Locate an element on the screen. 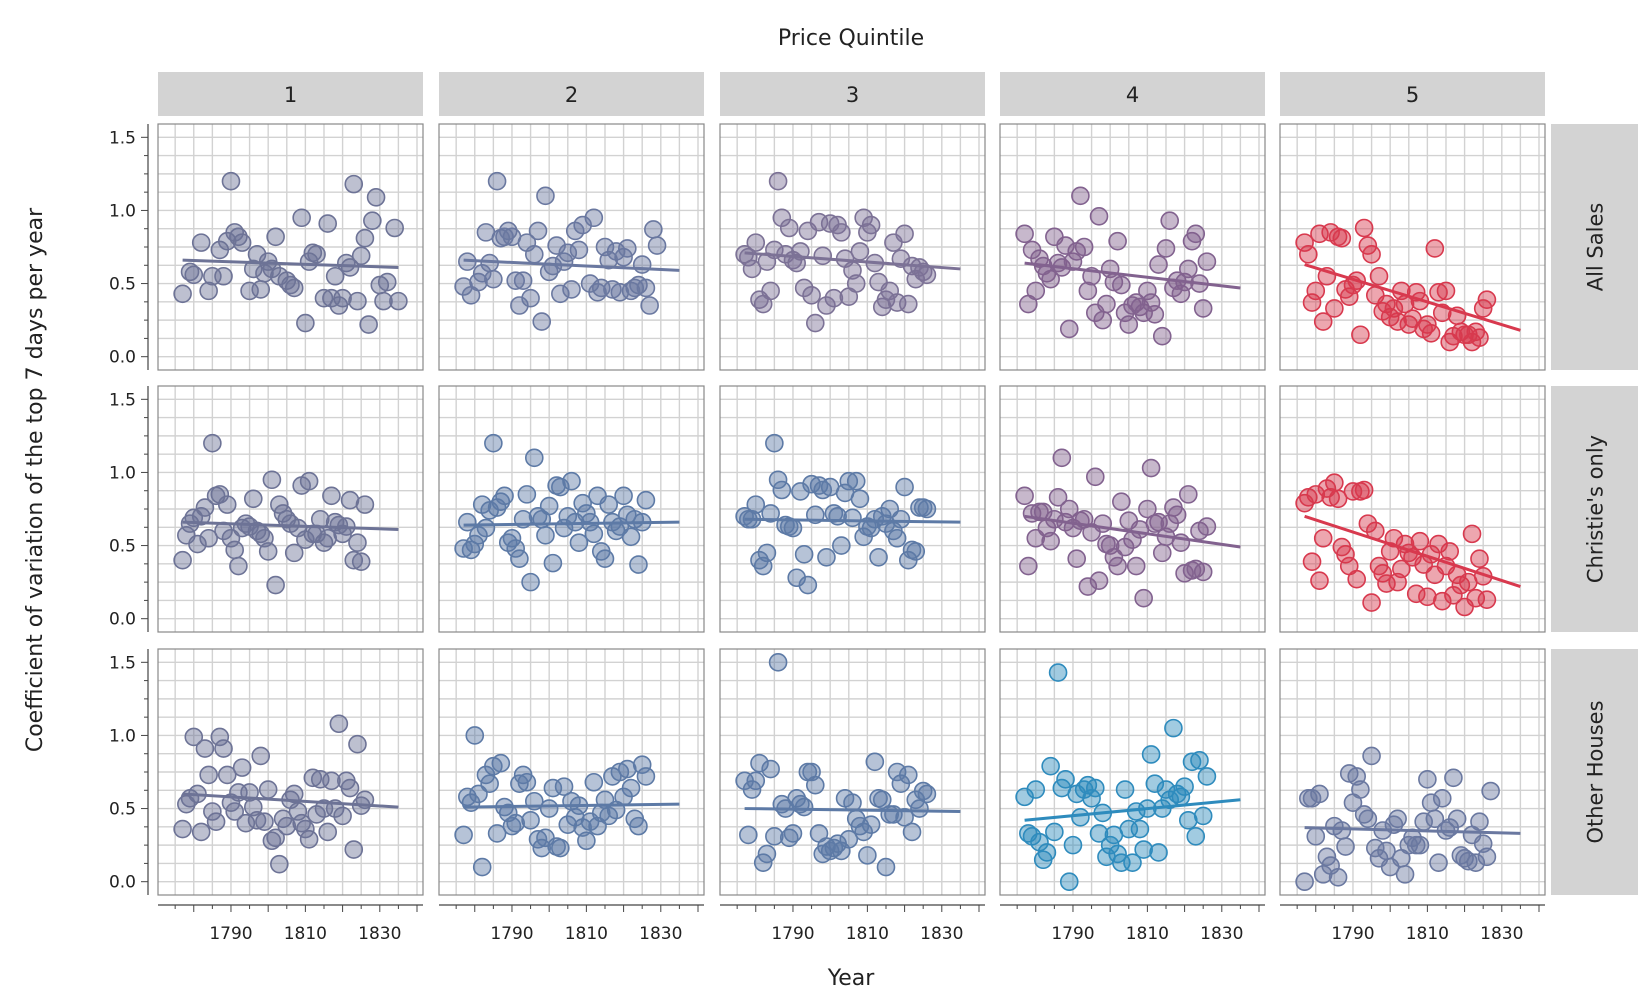 This screenshot has width=1652, height=1008. panel-r0-c3 is located at coordinates (1132, 247).